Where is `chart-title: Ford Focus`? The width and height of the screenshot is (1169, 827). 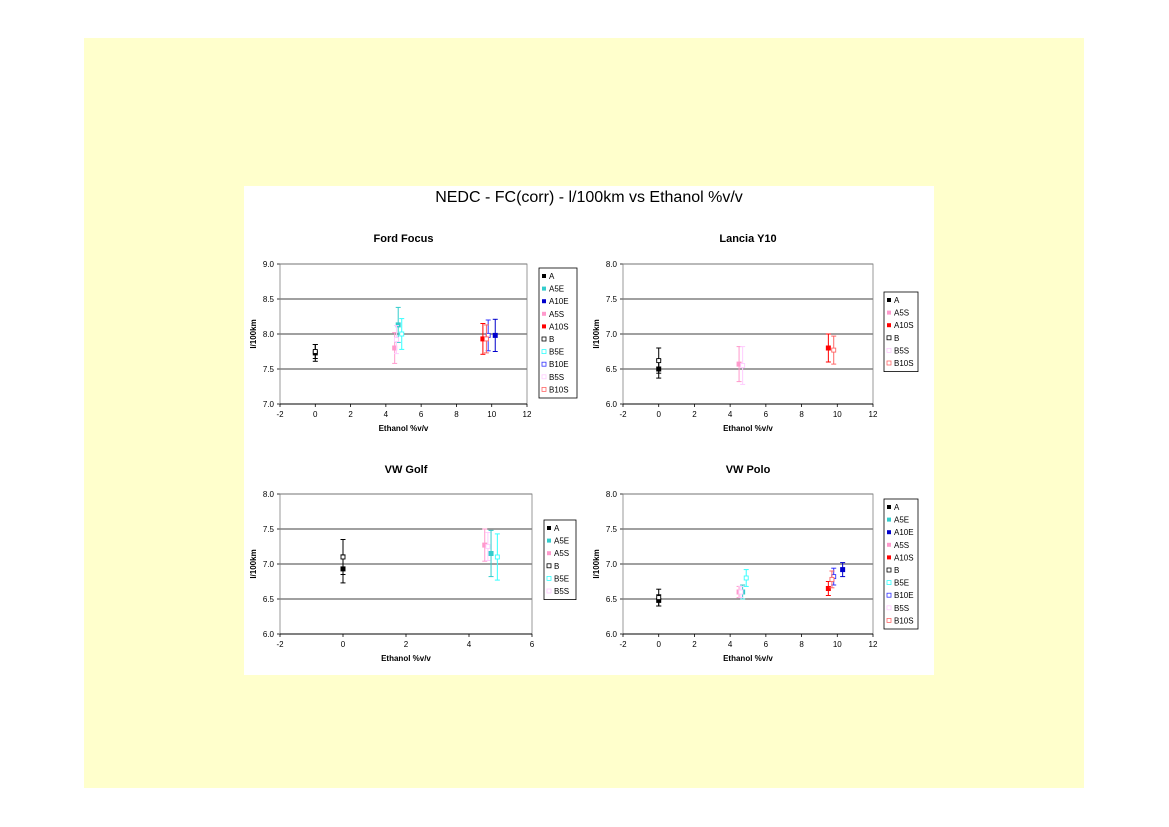
chart-title: Ford Focus is located at coordinates (404, 239).